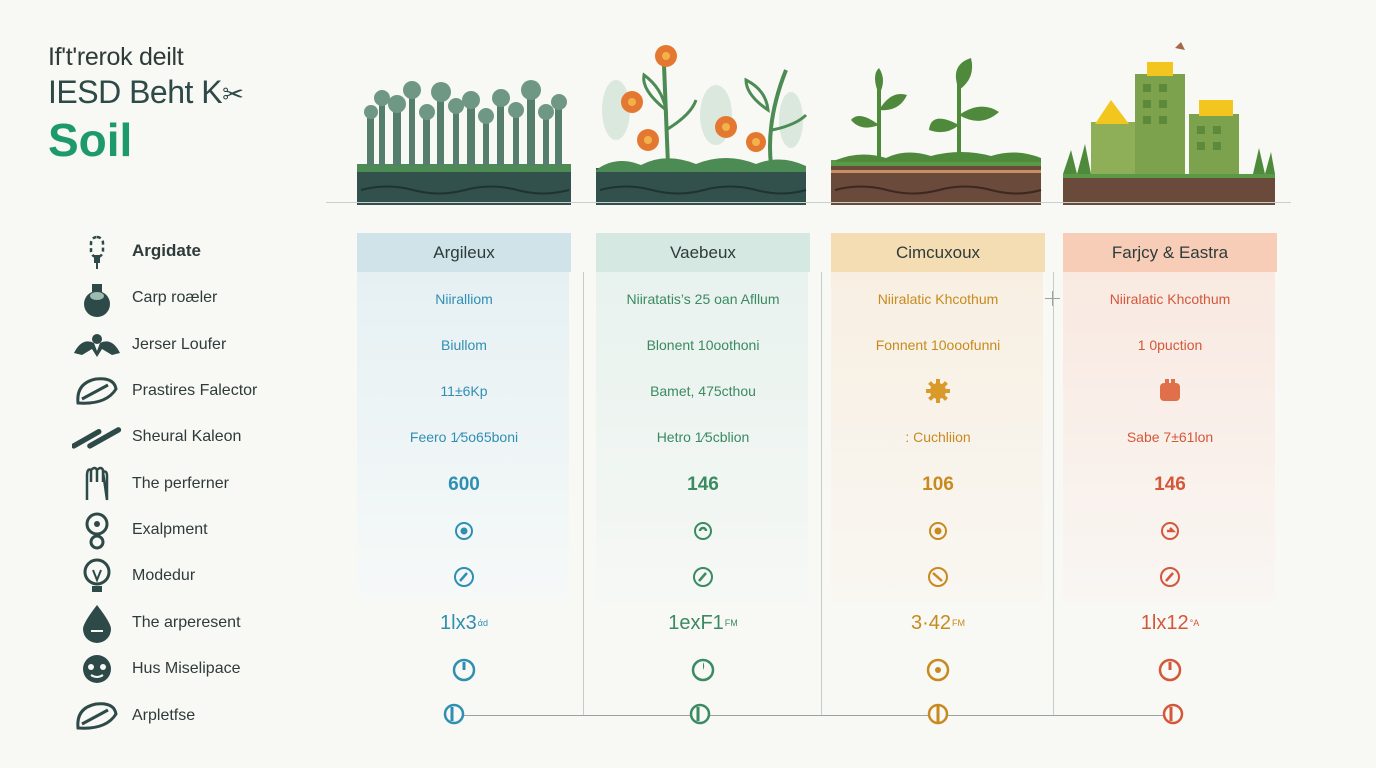 This screenshot has height=768, width=1376. What do you see at coordinates (703, 299) in the screenshot?
I see `table-cell: Niiratatis’s 25 oan Afllum` at bounding box center [703, 299].